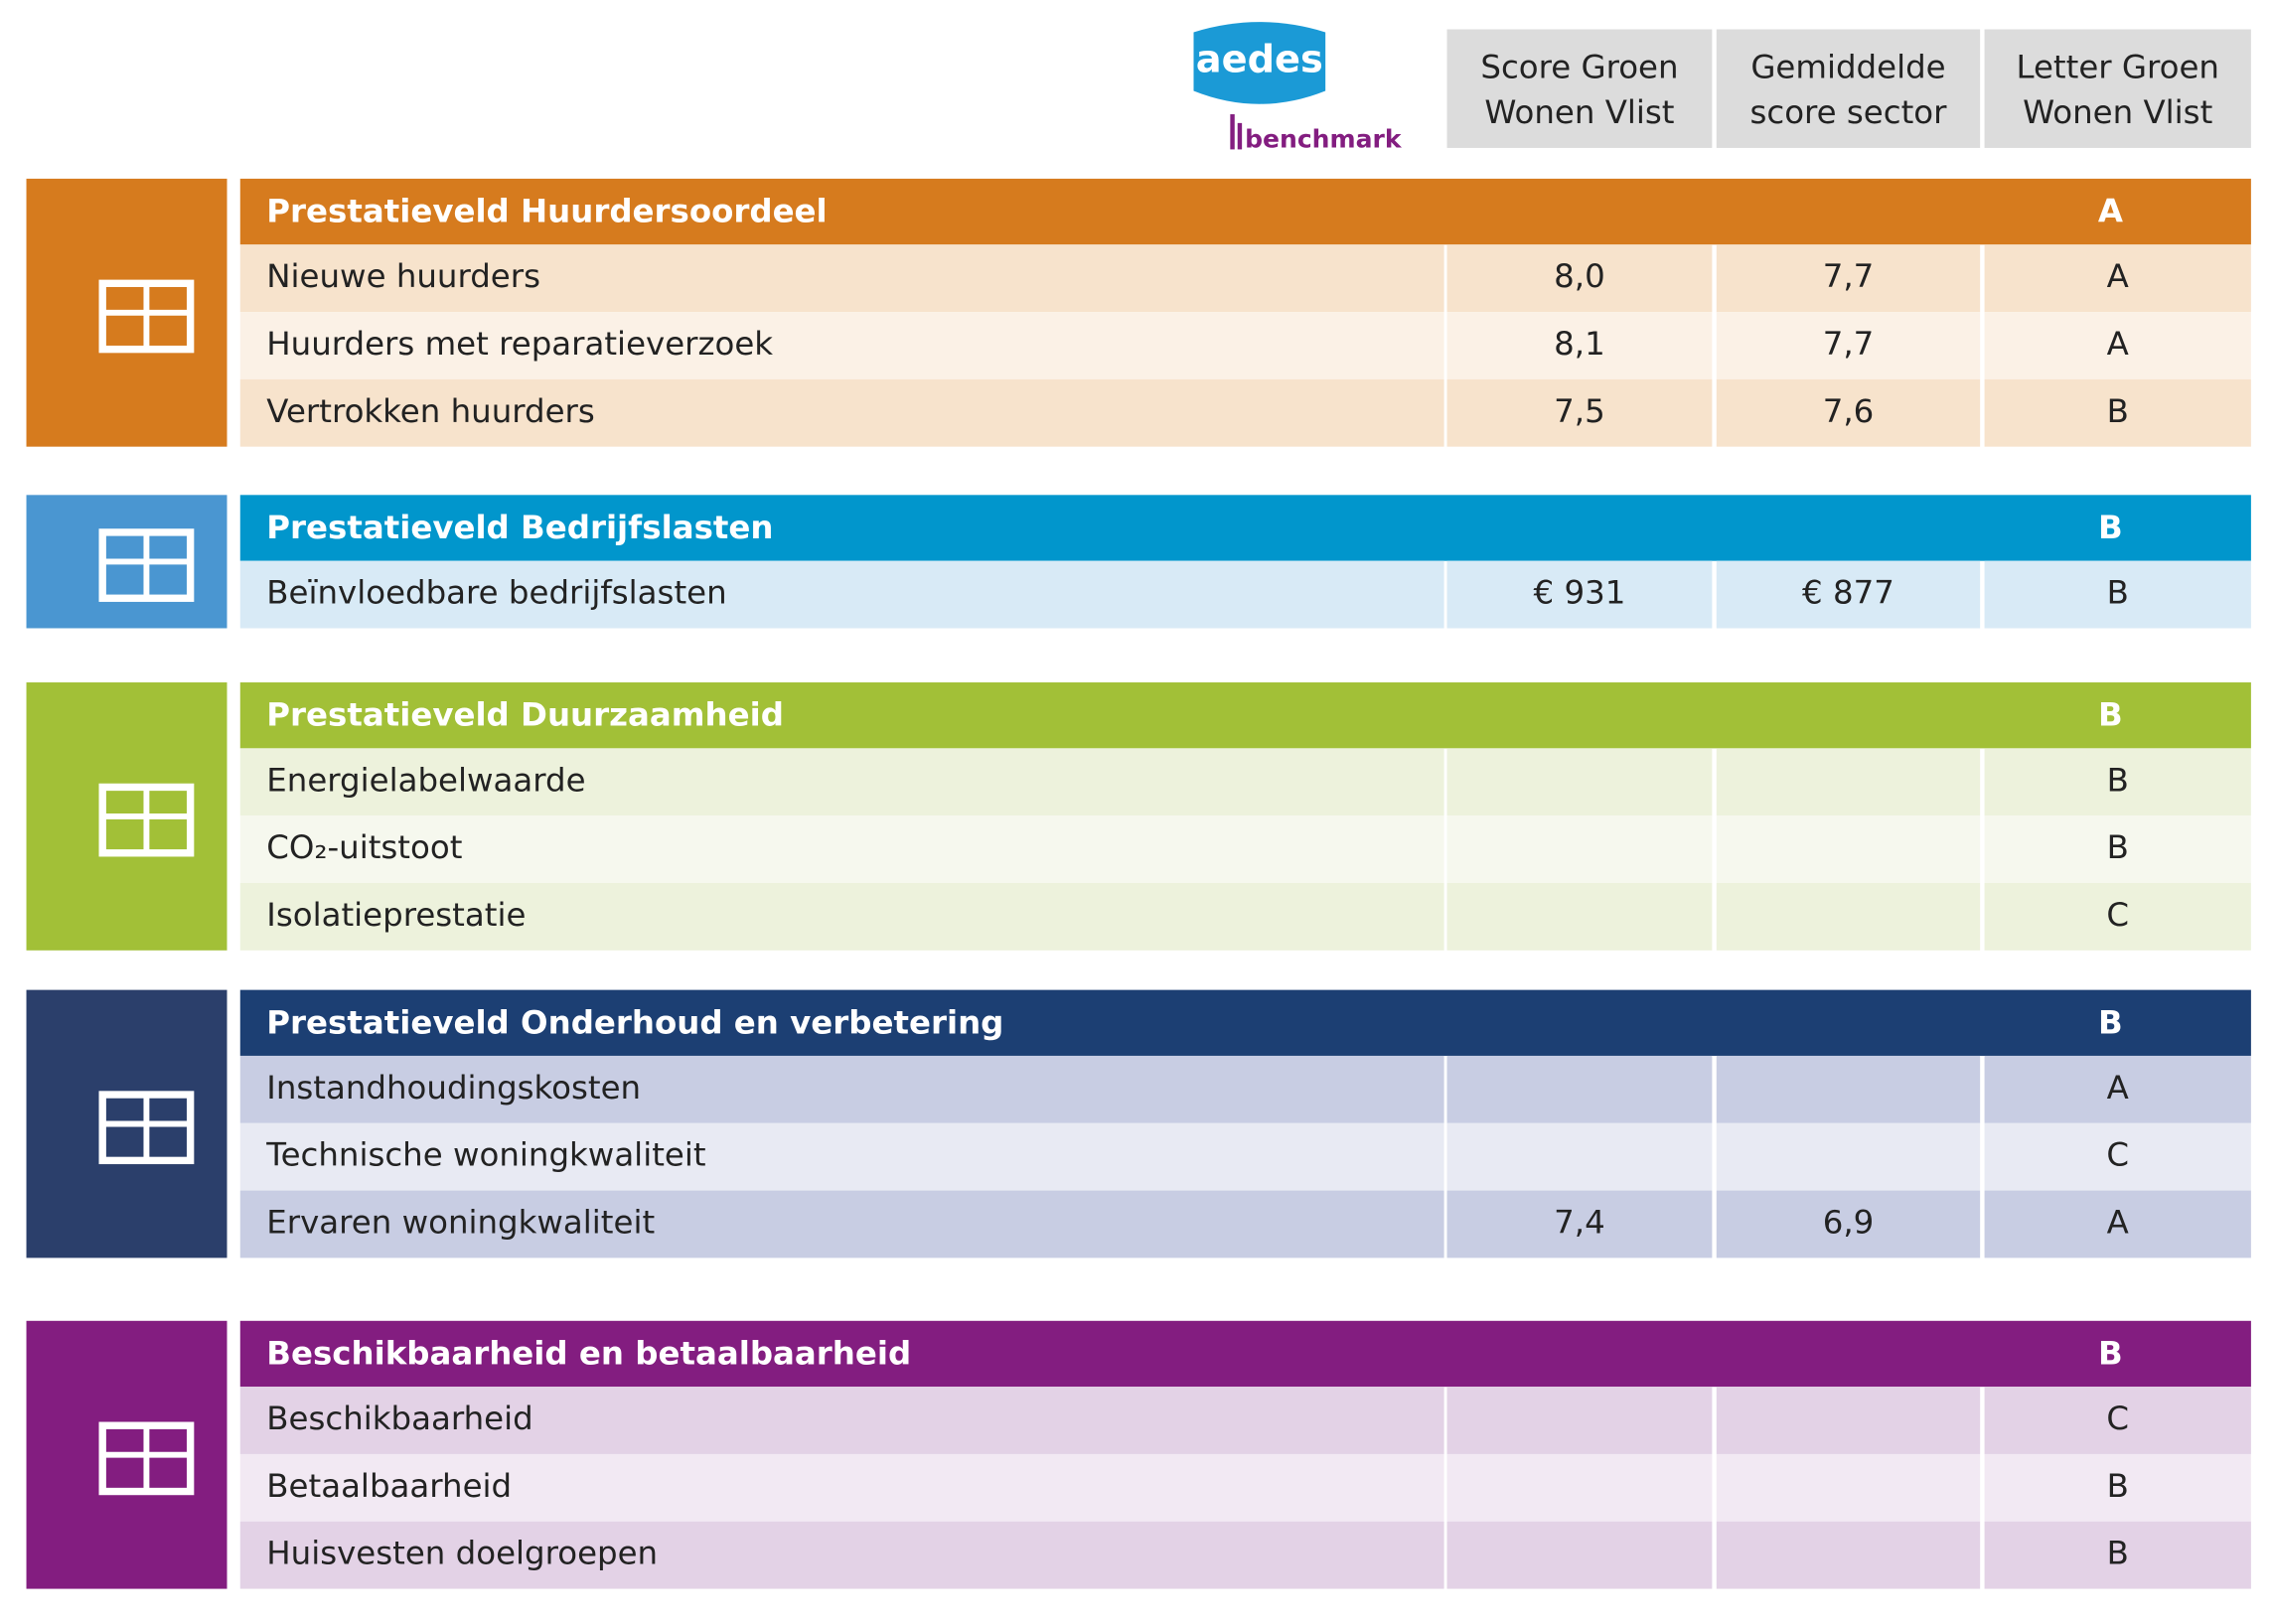 This screenshot has height=1624, width=2273. Describe the element at coordinates (403, 276) in the screenshot. I see `row-label: Nieuwe huurders` at that location.